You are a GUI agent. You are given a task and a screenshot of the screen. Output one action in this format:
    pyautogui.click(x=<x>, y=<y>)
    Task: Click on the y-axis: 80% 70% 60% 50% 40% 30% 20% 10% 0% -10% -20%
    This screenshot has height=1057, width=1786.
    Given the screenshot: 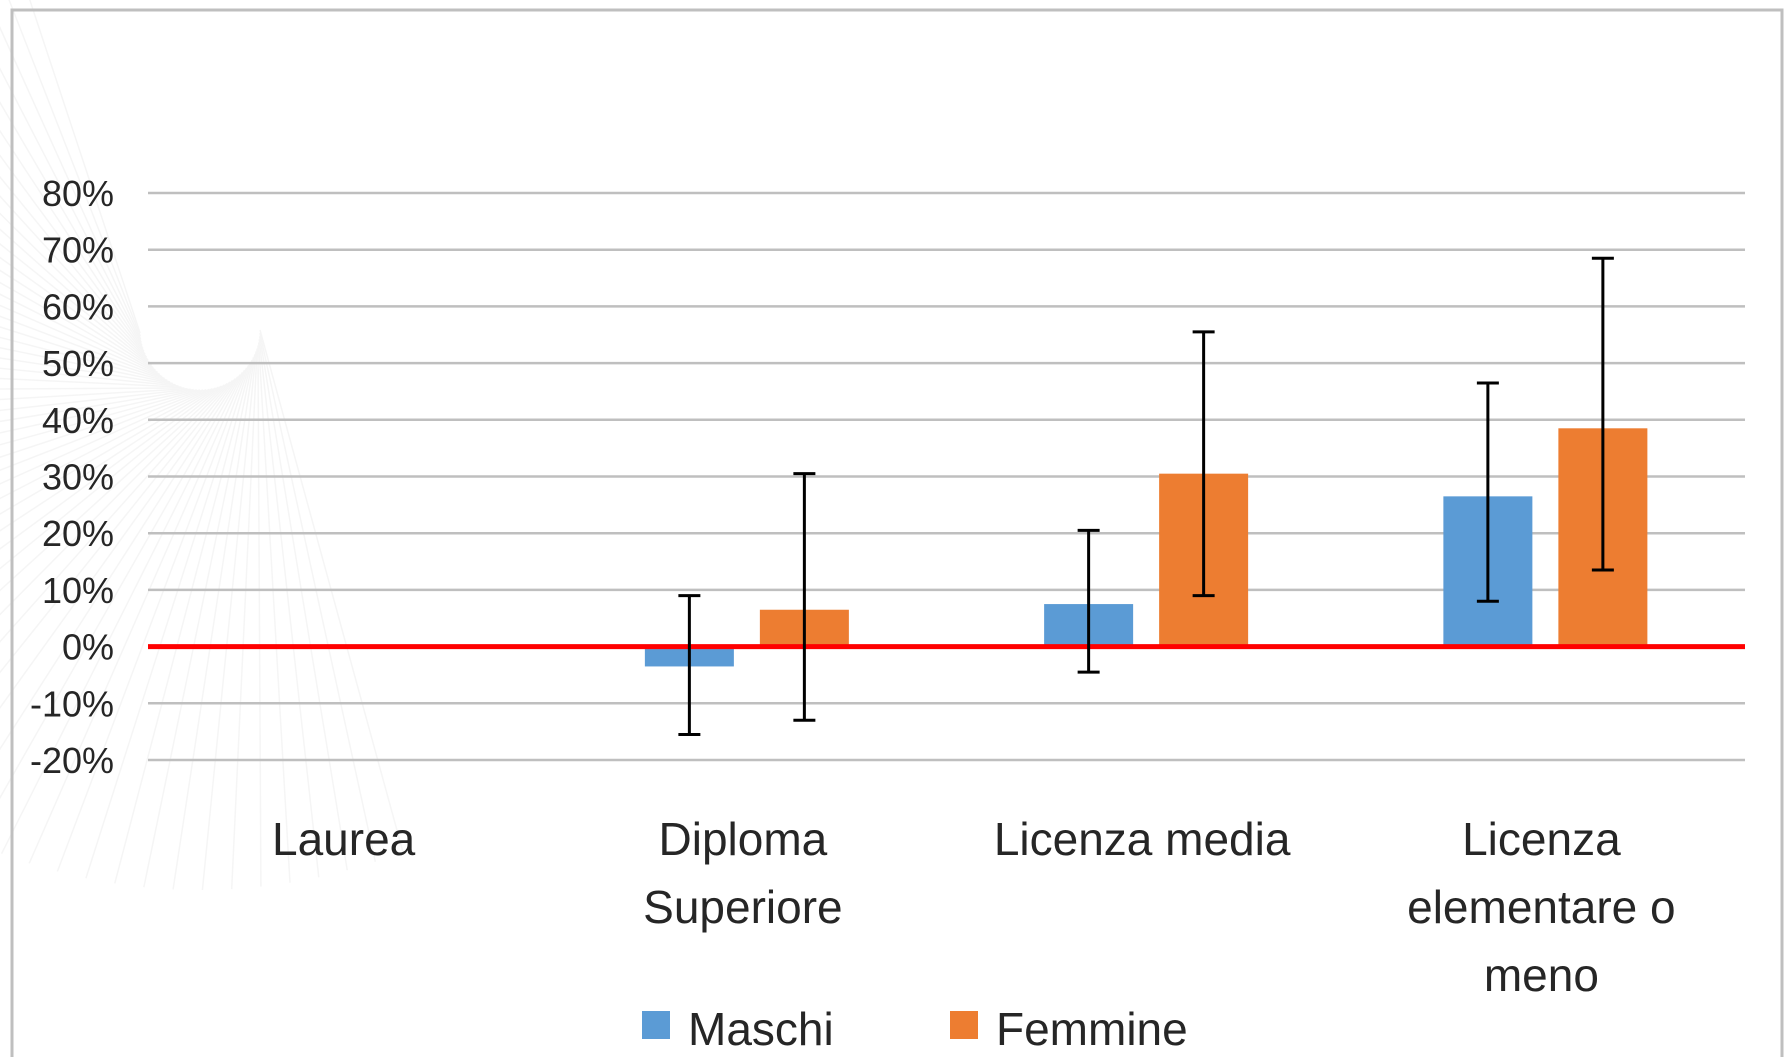 What is the action you would take?
    pyautogui.click(x=72, y=477)
    